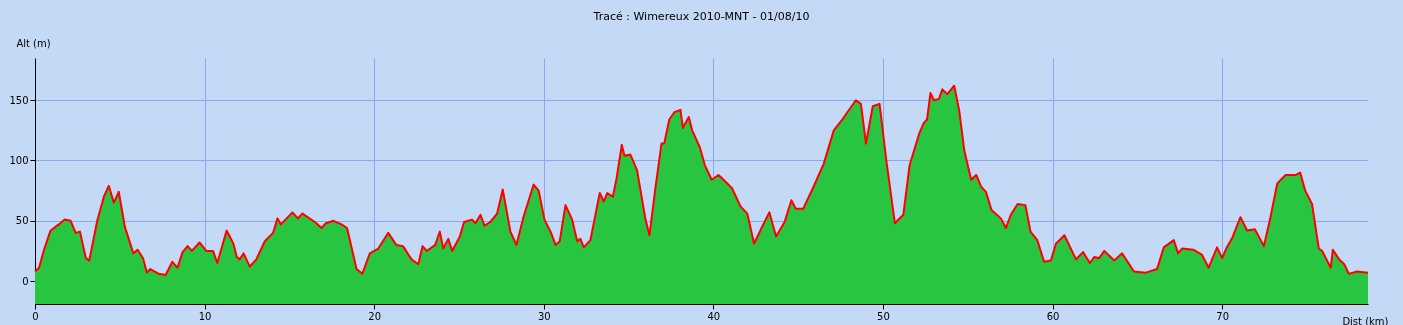 The width and height of the screenshot is (1403, 325). What do you see at coordinates (1223, 316) in the screenshot?
I see `x-tick-label: 70` at bounding box center [1223, 316].